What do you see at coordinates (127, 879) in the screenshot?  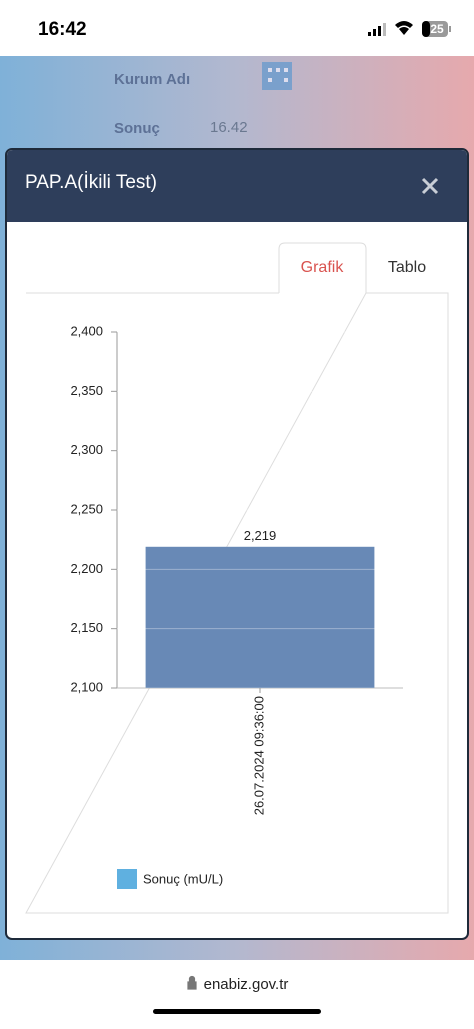 I see `legend-swatch` at bounding box center [127, 879].